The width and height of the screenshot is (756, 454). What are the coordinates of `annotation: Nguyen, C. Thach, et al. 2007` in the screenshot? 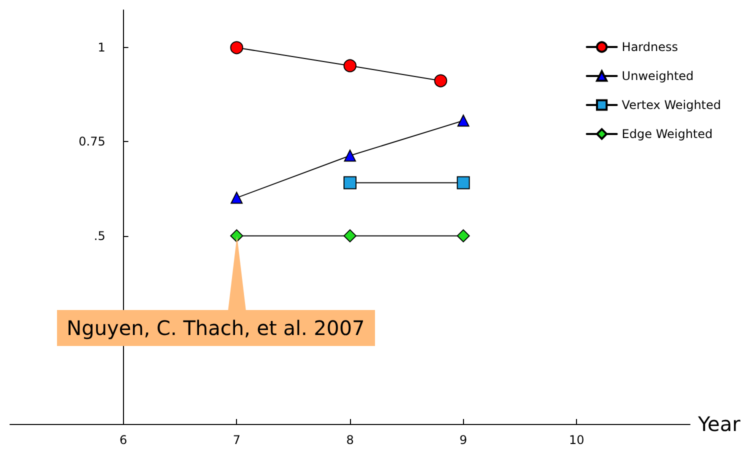 It's located at (215, 328).